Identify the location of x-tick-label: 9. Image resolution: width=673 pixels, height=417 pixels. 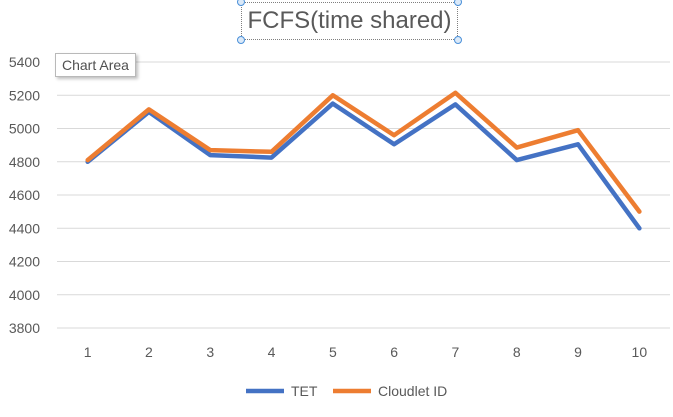
(578, 352).